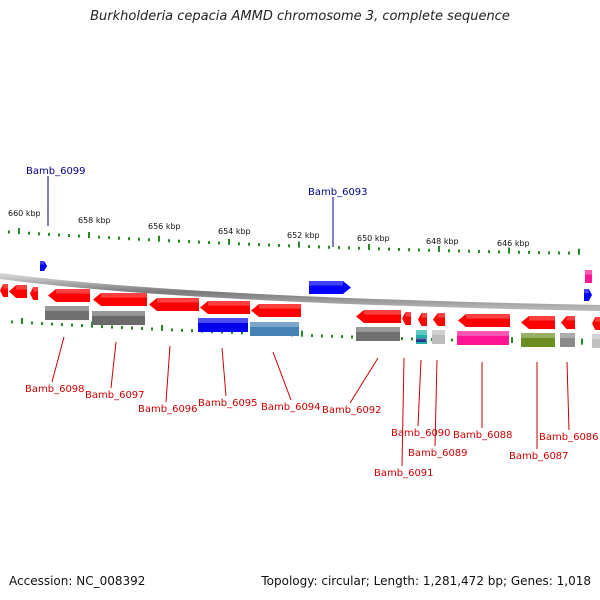 The height and width of the screenshot is (600, 600). Describe the element at coordinates (373, 238) in the screenshot. I see `ruler-label: 650 kbp` at that location.